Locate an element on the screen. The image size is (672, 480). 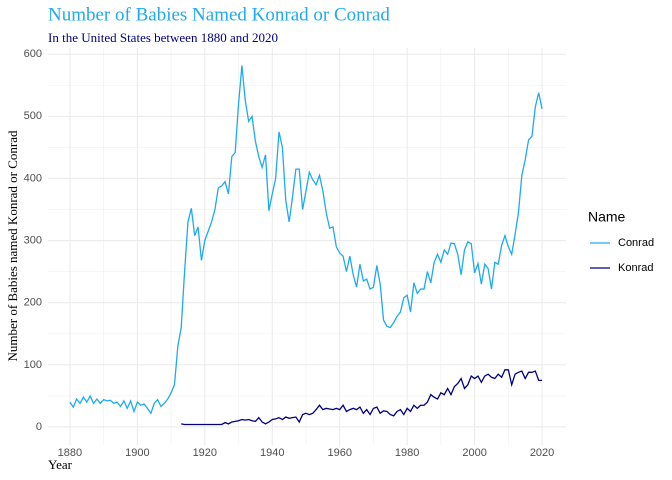
y-tick-label: 300 is located at coordinates (33, 241).